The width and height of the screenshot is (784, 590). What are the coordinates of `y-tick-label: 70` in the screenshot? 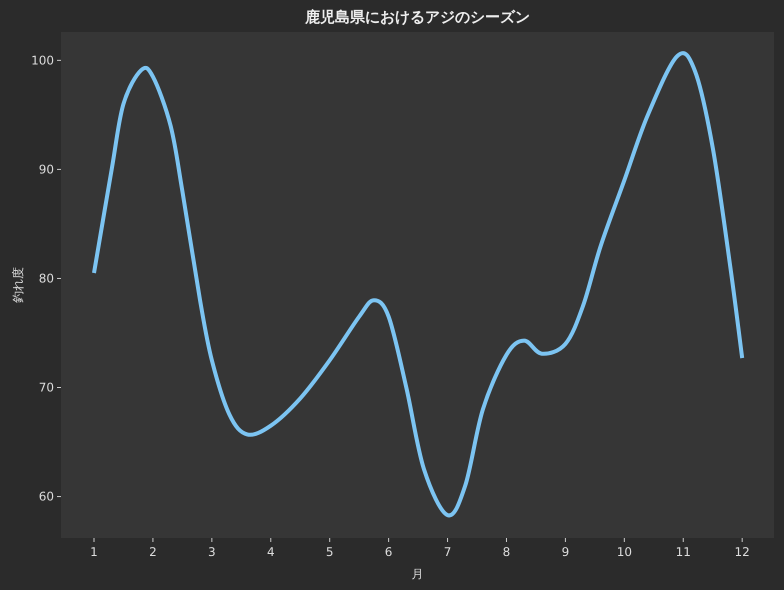 It's located at (46, 387).